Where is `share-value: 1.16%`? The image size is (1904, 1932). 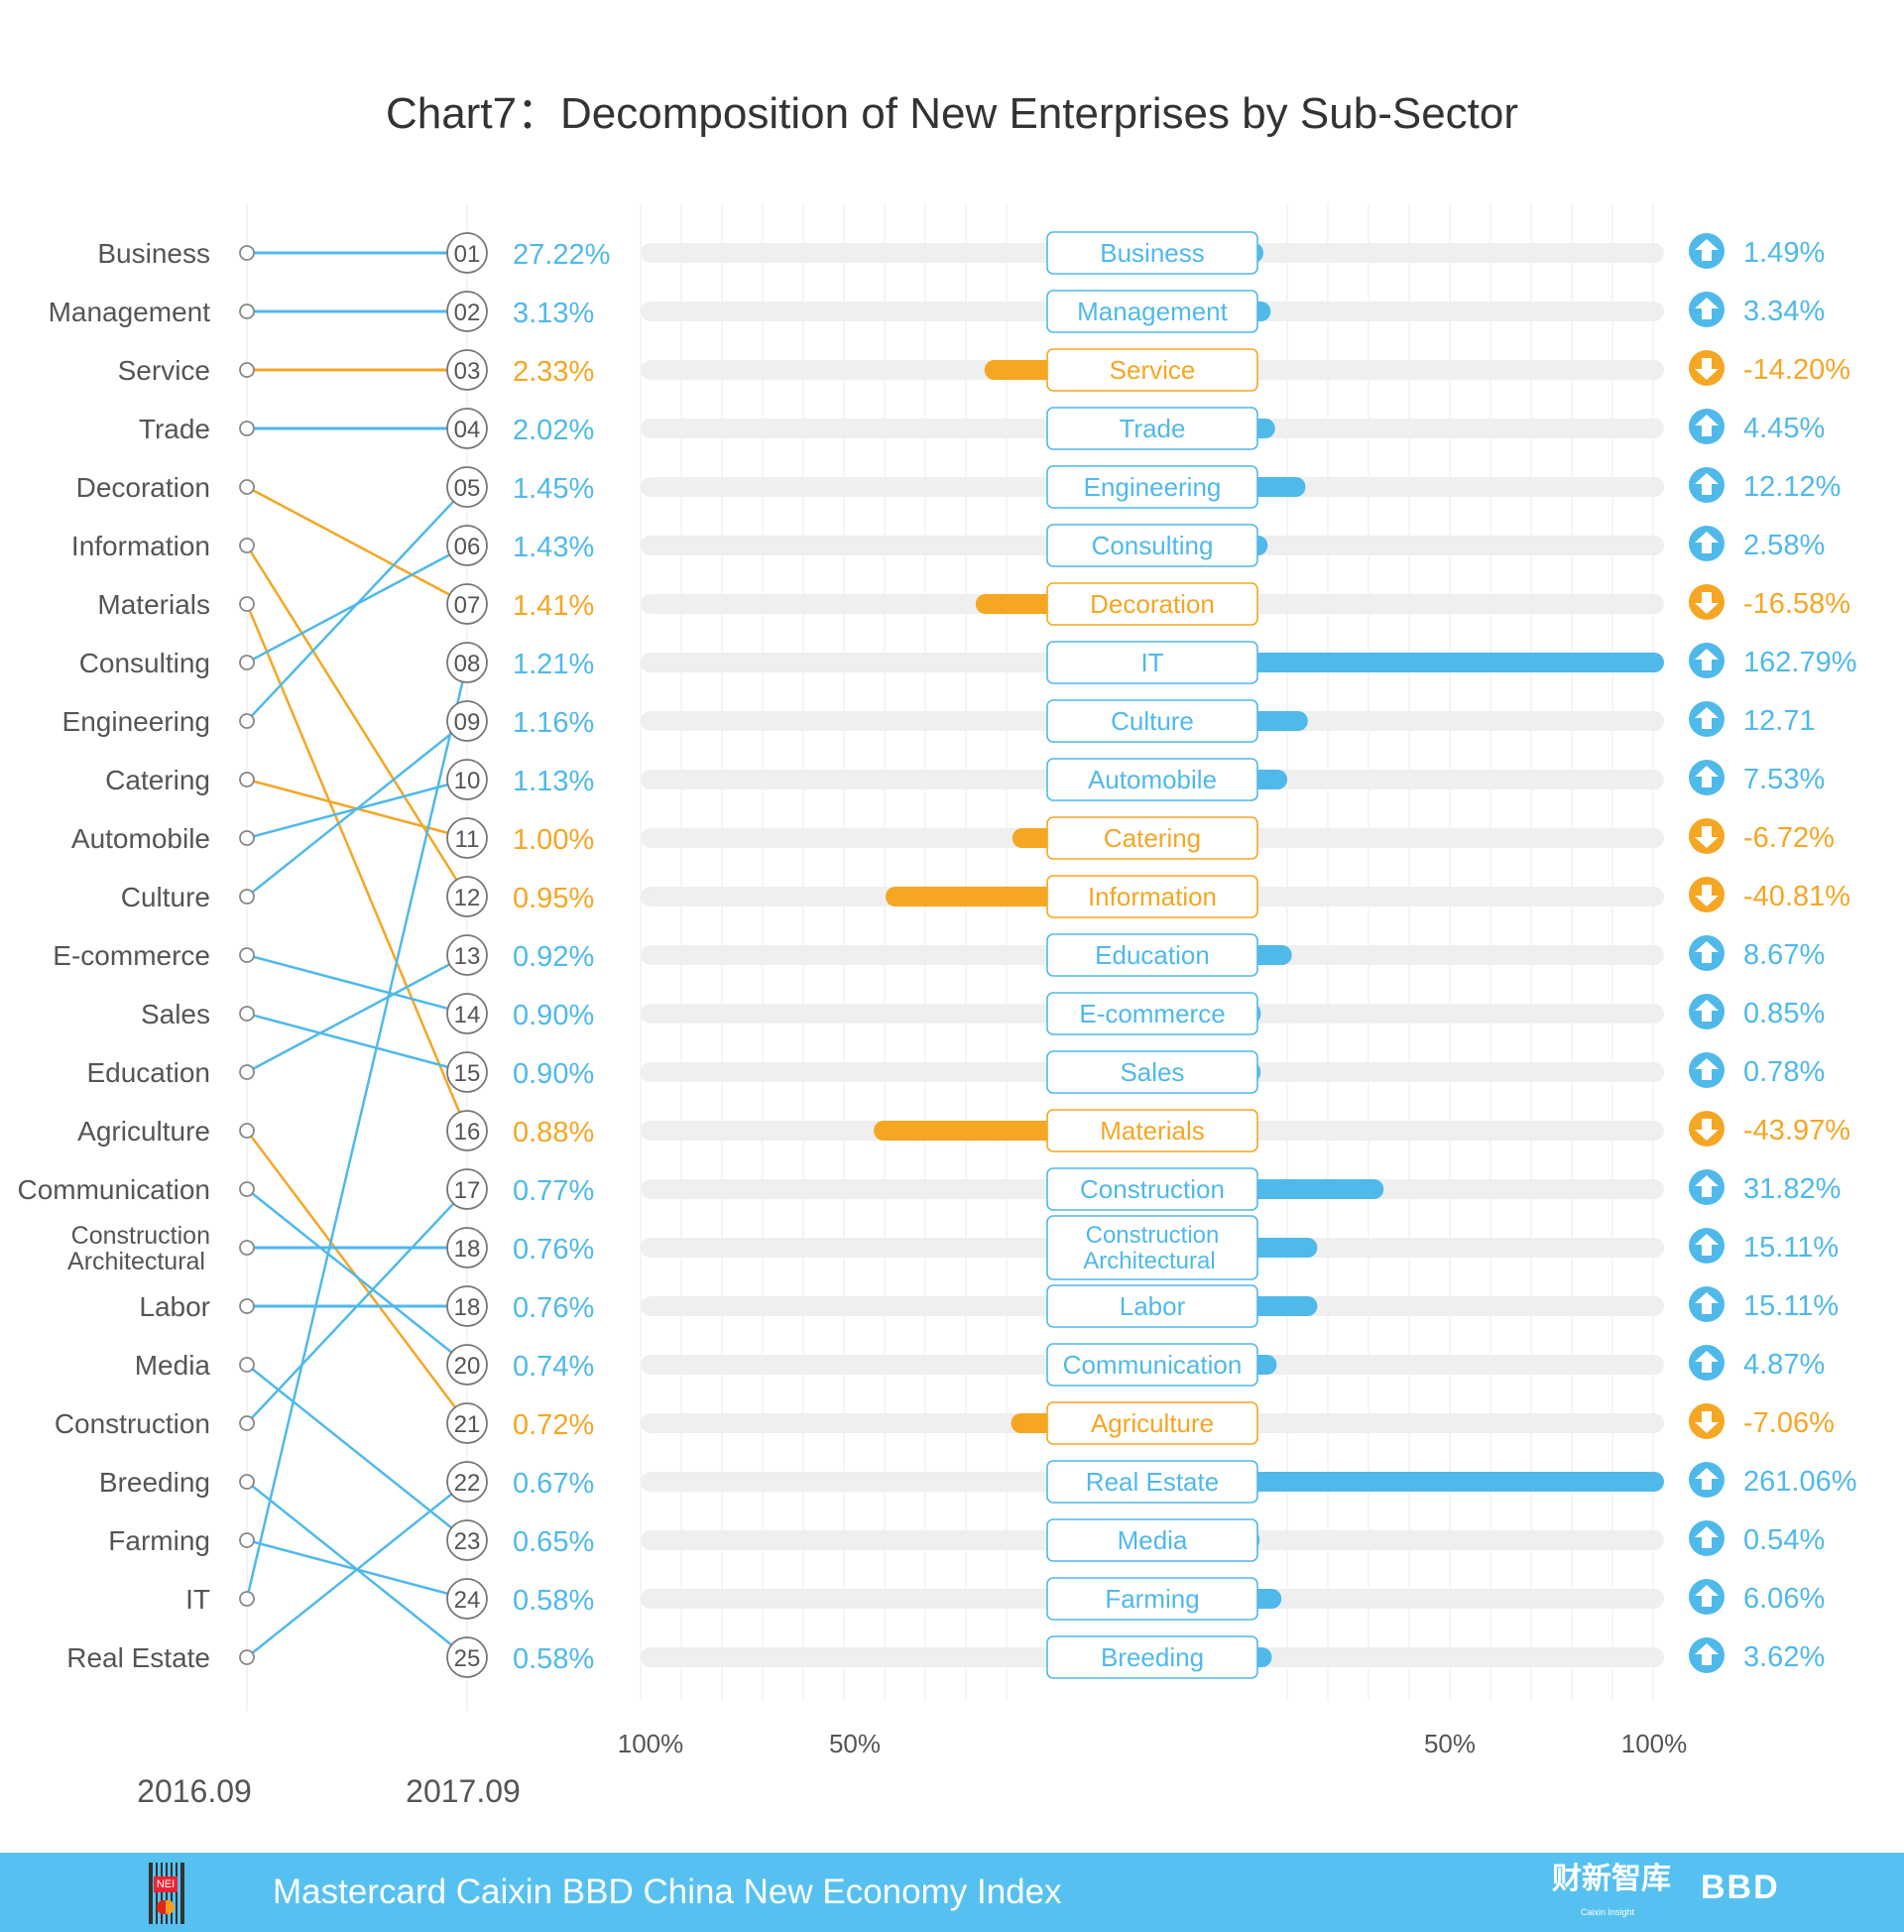 share-value: 1.16% is located at coordinates (553, 723).